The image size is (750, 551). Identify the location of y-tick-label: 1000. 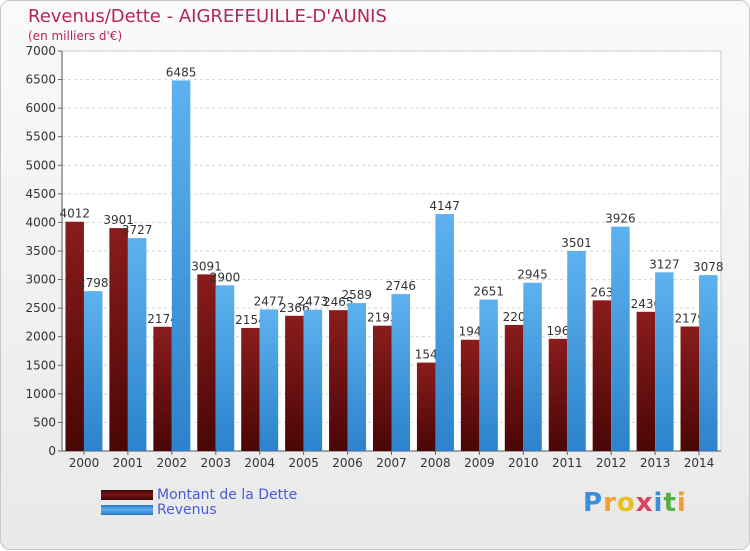
(40, 394).